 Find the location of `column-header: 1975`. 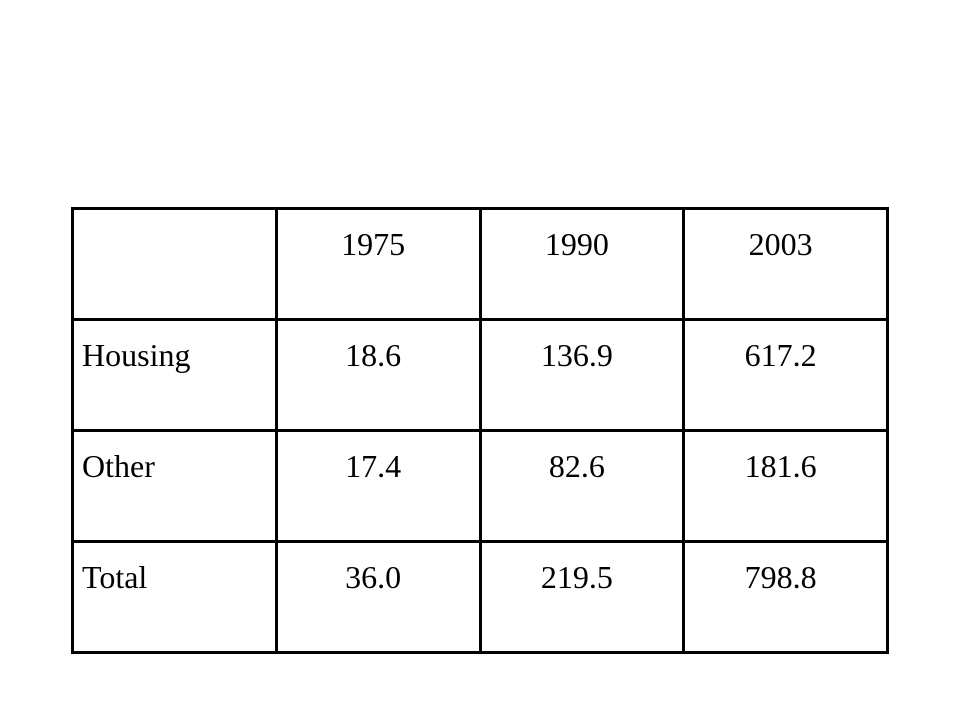

column-header: 1975 is located at coordinates (373, 244).